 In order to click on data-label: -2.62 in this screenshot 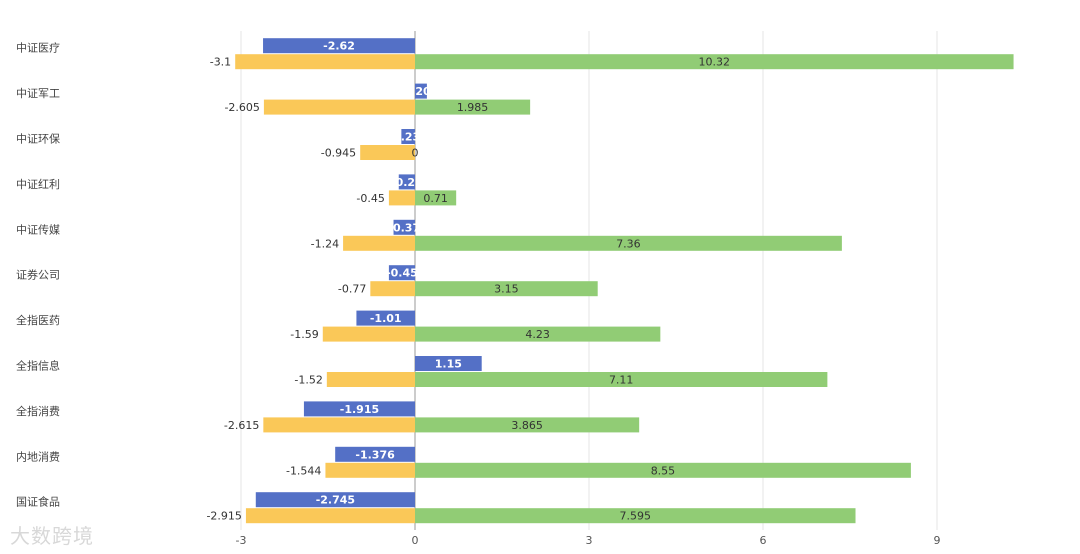, I will do `click(339, 46)`.